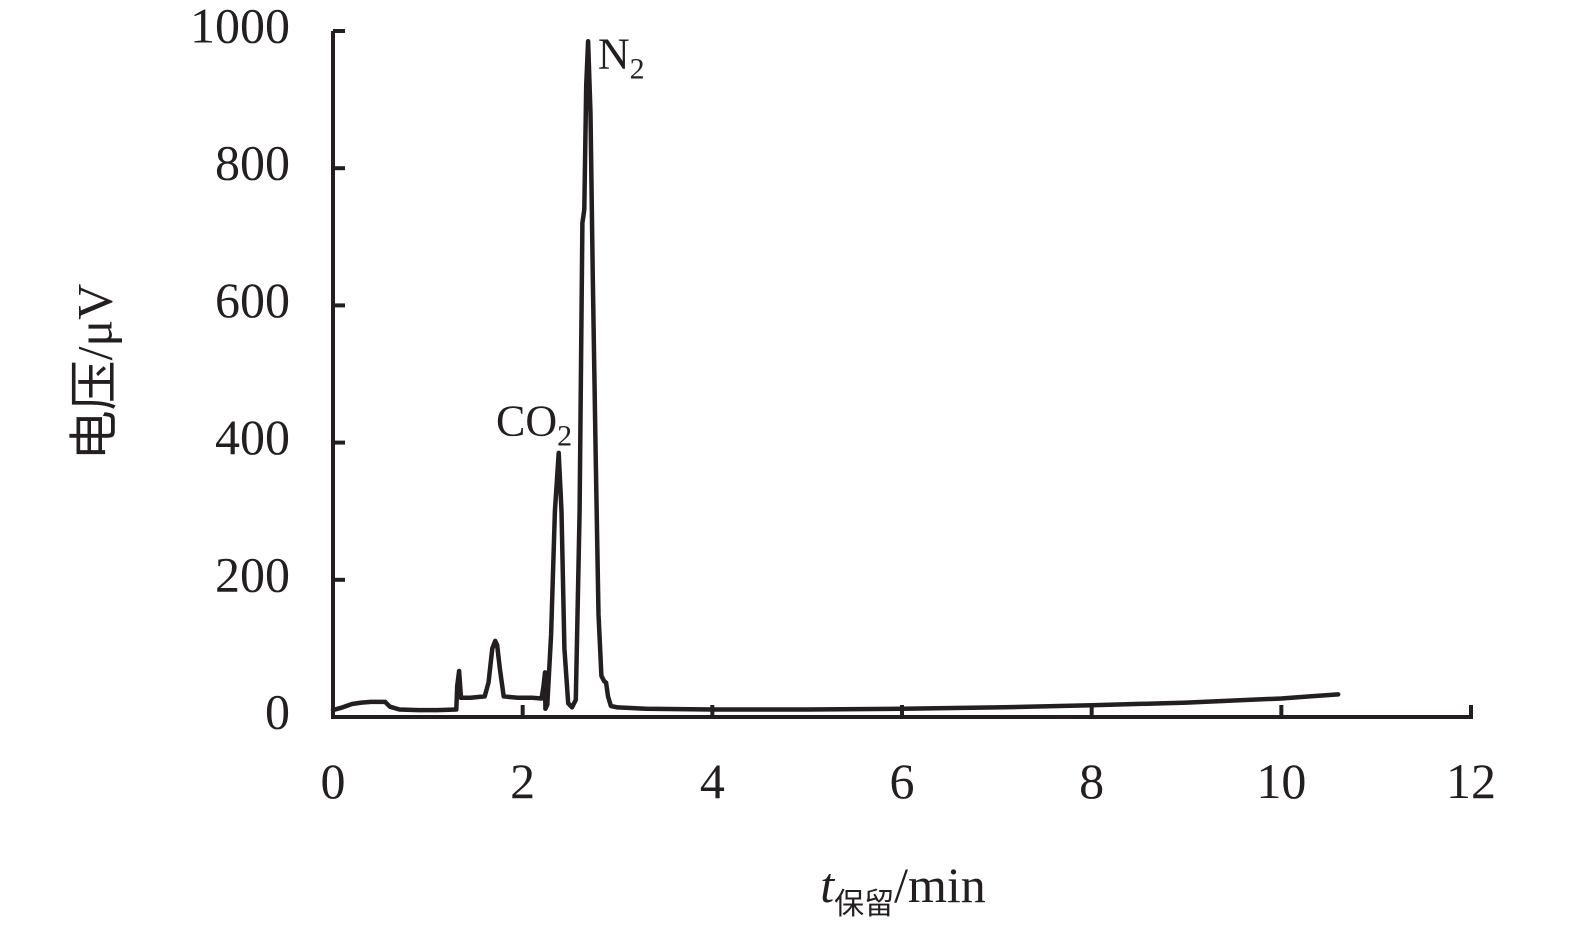 The width and height of the screenshot is (1575, 939). What do you see at coordinates (252, 163) in the screenshot?
I see `y-tick-label: 800` at bounding box center [252, 163].